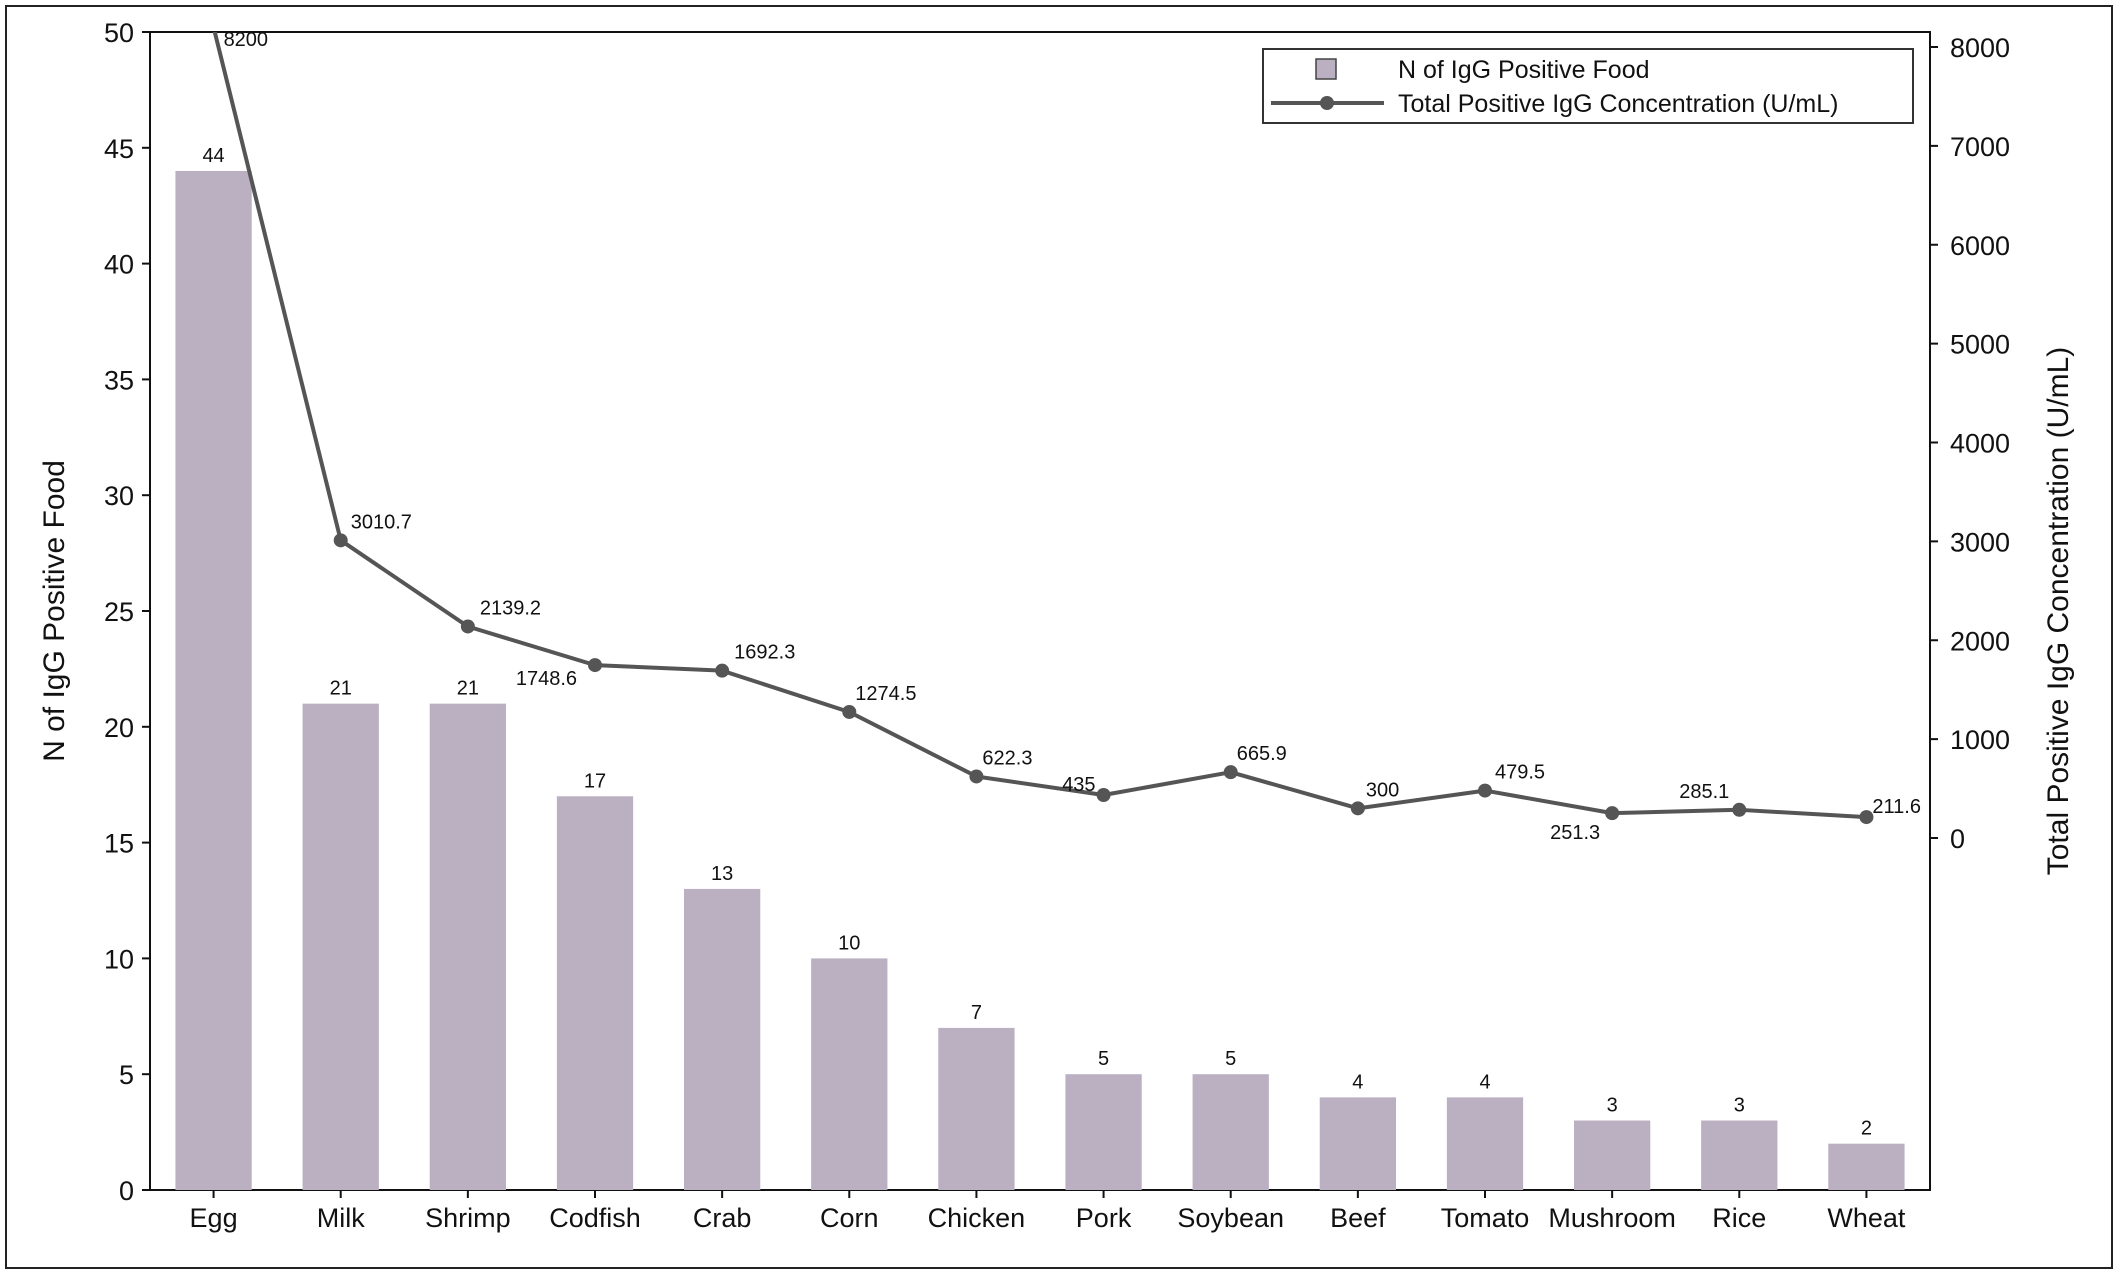  I want to click on x-tick-label: Codfish, so click(595, 1218).